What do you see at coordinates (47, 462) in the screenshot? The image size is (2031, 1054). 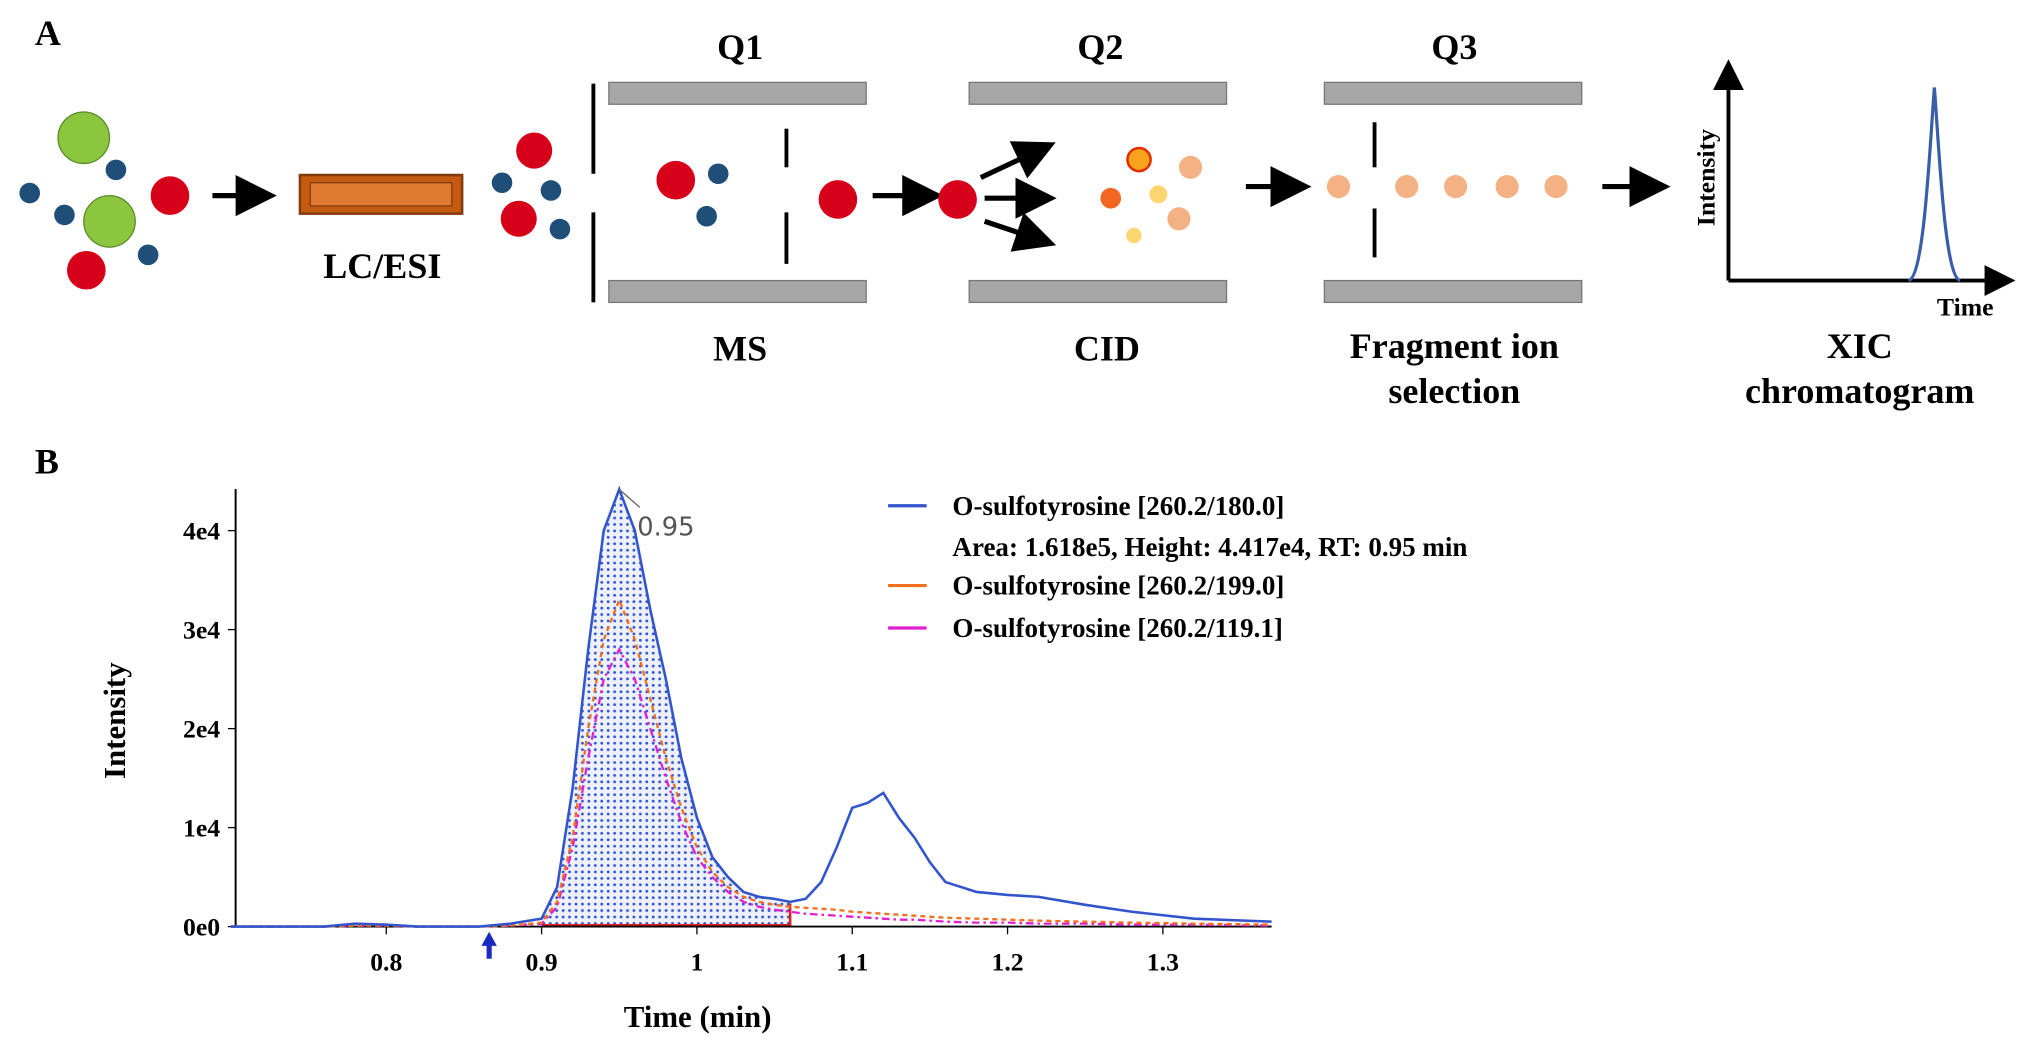 I see `panel-label: B` at bounding box center [47, 462].